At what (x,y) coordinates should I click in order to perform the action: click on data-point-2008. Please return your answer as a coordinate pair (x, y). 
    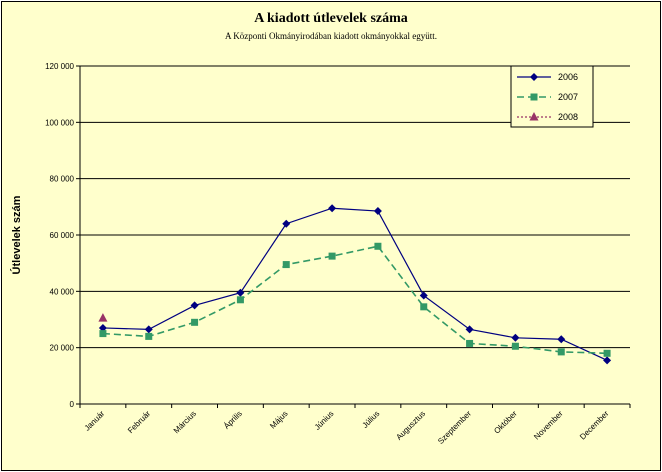
    Looking at the image, I should click on (103, 317).